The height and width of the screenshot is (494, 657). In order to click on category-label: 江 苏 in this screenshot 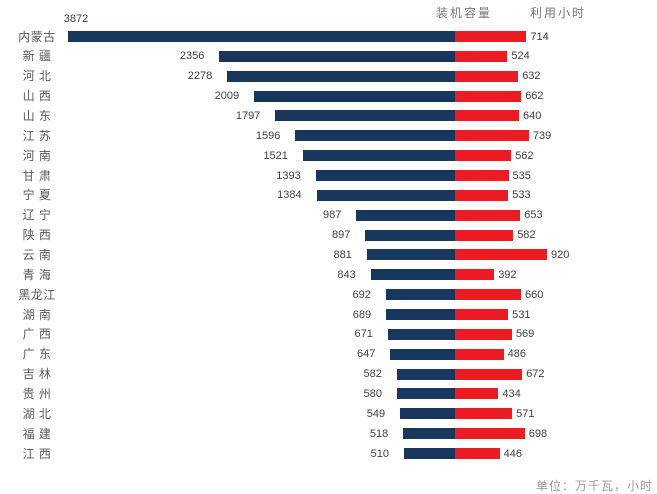, I will do `click(37, 135)`.